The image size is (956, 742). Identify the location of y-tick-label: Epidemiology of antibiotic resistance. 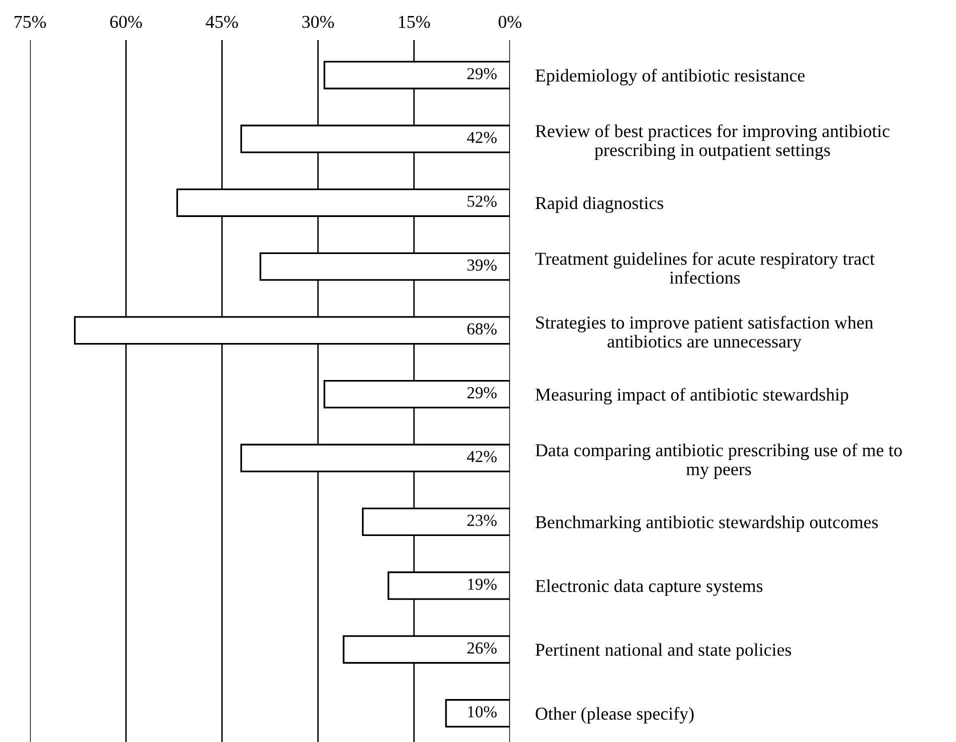
(670, 77).